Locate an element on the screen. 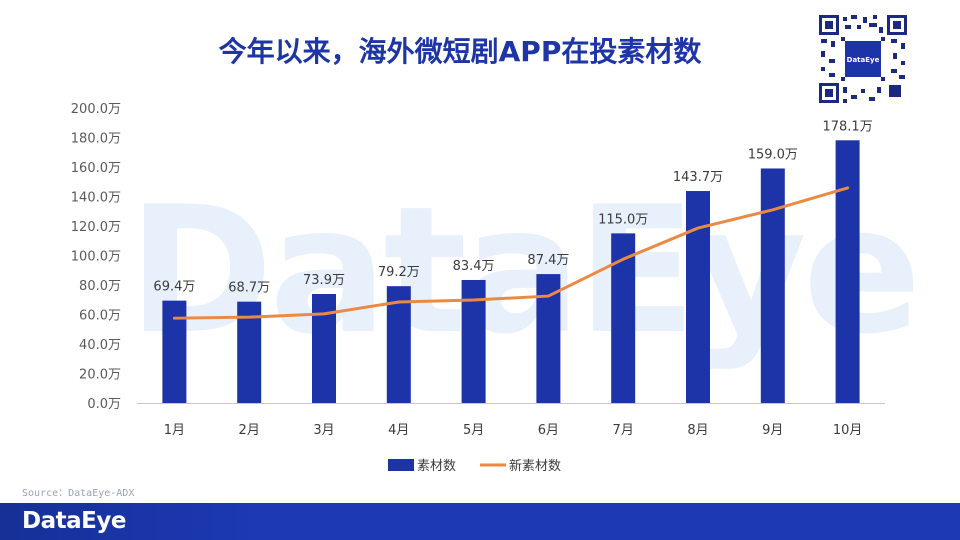 Image resolution: width=960 pixels, height=540 pixels. bar-data-label: 115.0万 is located at coordinates (623, 219).